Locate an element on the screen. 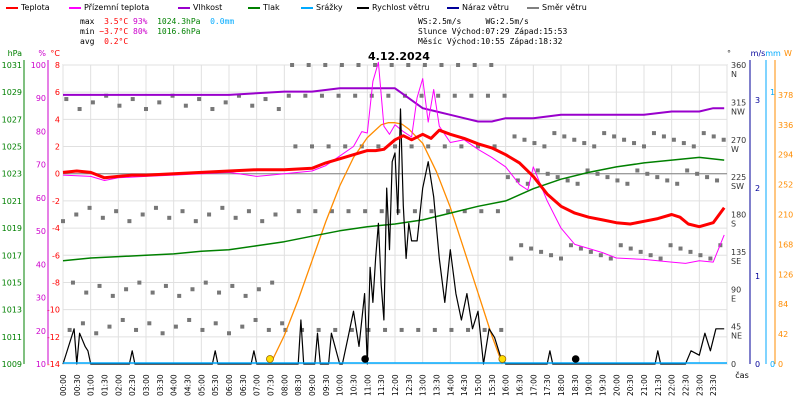  legend-item: Vlhkost is located at coordinates (200, 7).